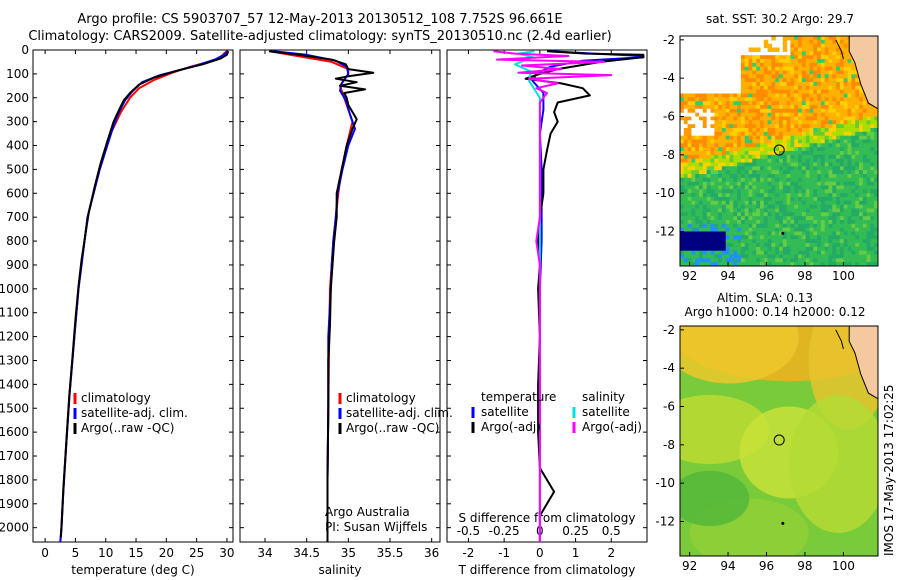 Image resolution: width=900 pixels, height=580 pixels. What do you see at coordinates (17, 241) in the screenshot?
I see `depth-tick-label: 800` at bounding box center [17, 241].